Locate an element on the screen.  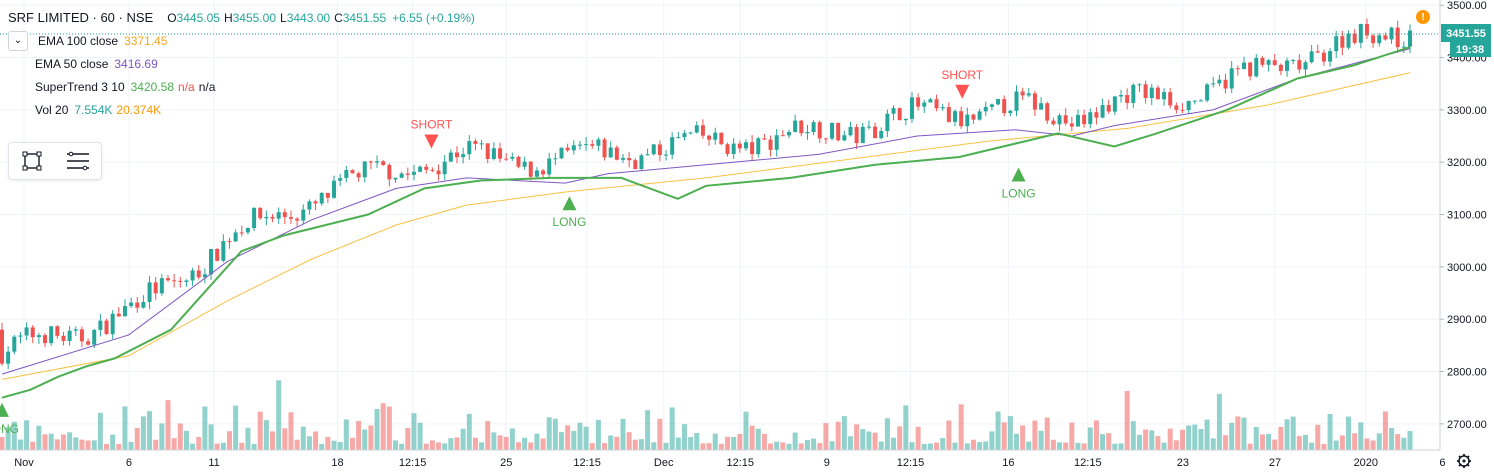
indicator-supertrend: SuperTrend 3 10 3420.58 n/a n/a is located at coordinates (125, 86).